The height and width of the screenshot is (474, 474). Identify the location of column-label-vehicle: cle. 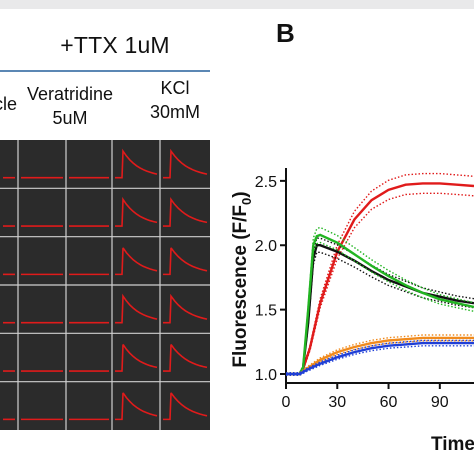
(12, 104).